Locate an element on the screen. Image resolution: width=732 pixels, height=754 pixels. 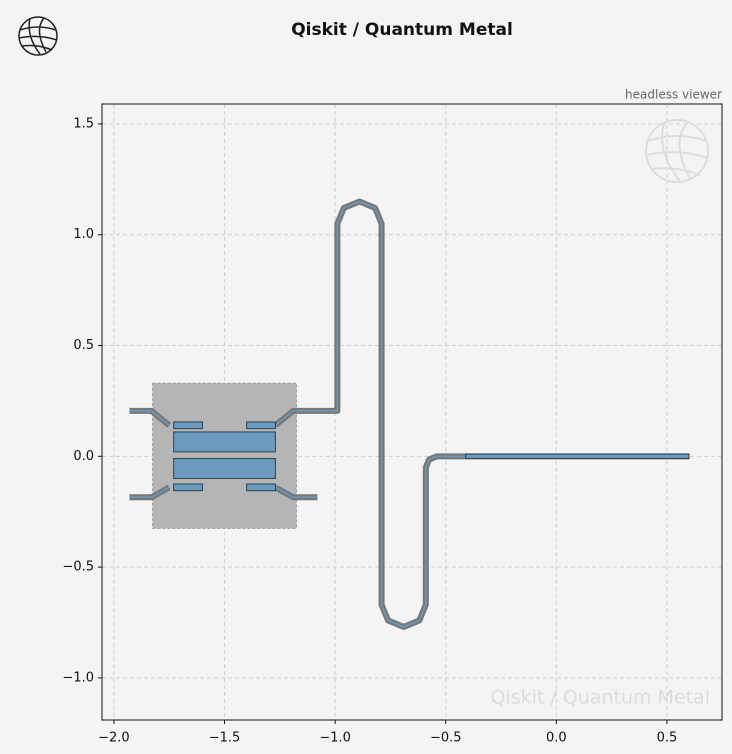
watermark-logo is located at coordinates (677, 151).